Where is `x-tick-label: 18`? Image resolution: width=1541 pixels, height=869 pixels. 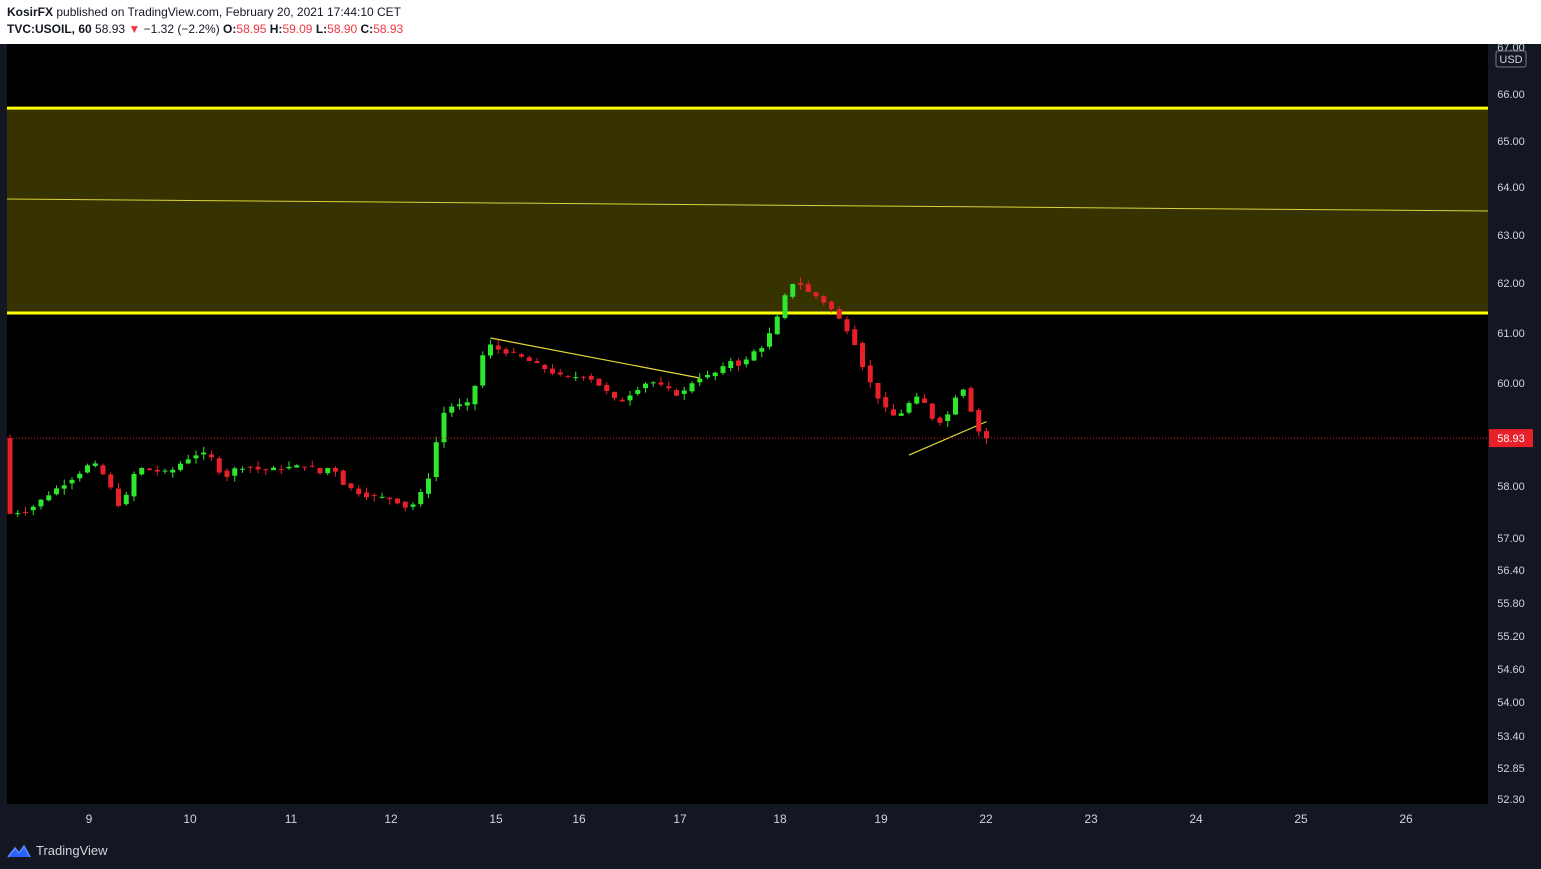
x-tick-label: 18 is located at coordinates (780, 819).